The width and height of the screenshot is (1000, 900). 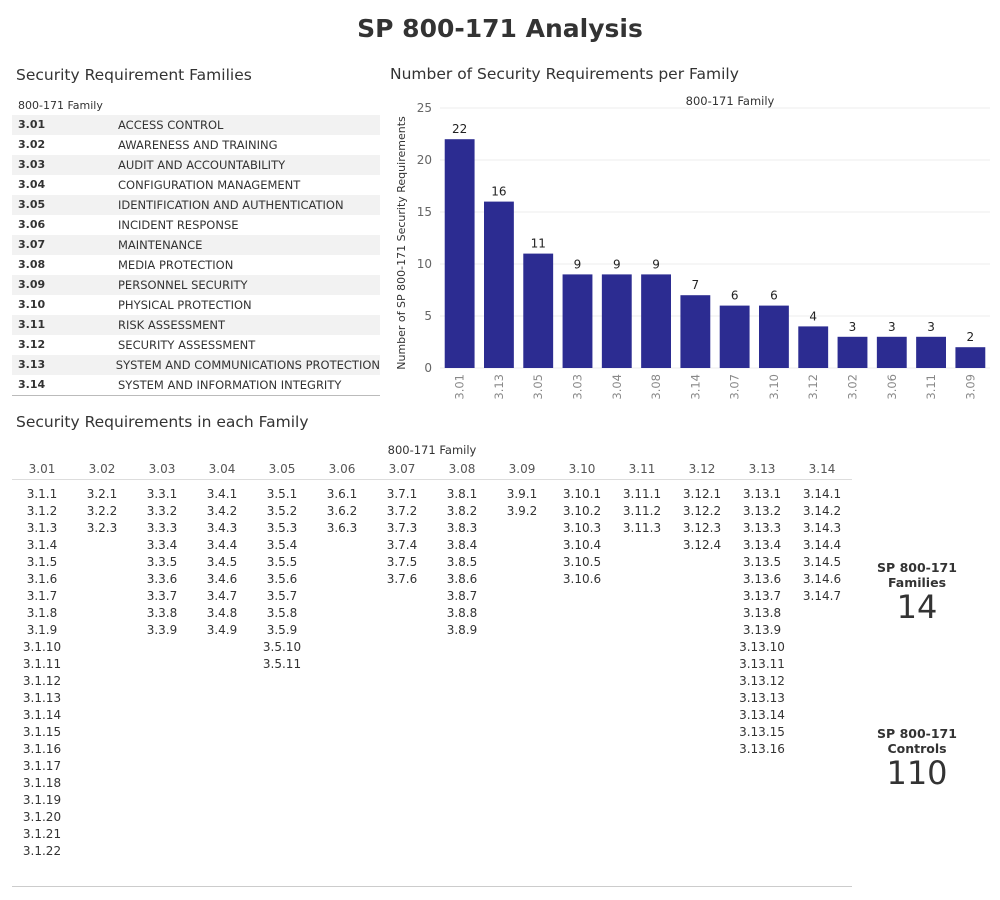 What do you see at coordinates (522, 511) in the screenshot?
I see `requirement-item: 3.9.2` at bounding box center [522, 511].